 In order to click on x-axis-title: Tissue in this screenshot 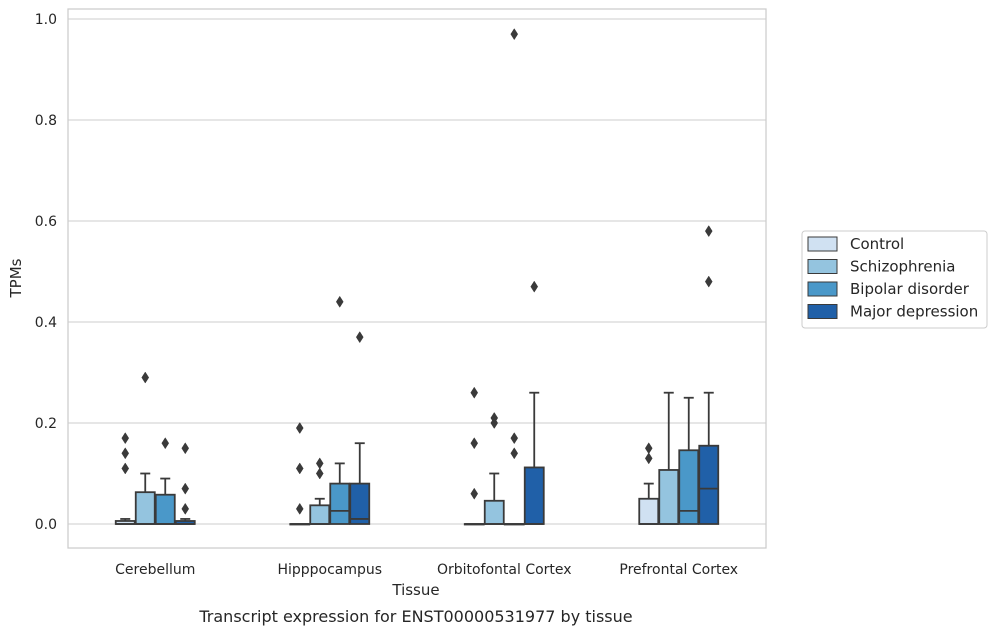, I will do `click(415, 590)`.